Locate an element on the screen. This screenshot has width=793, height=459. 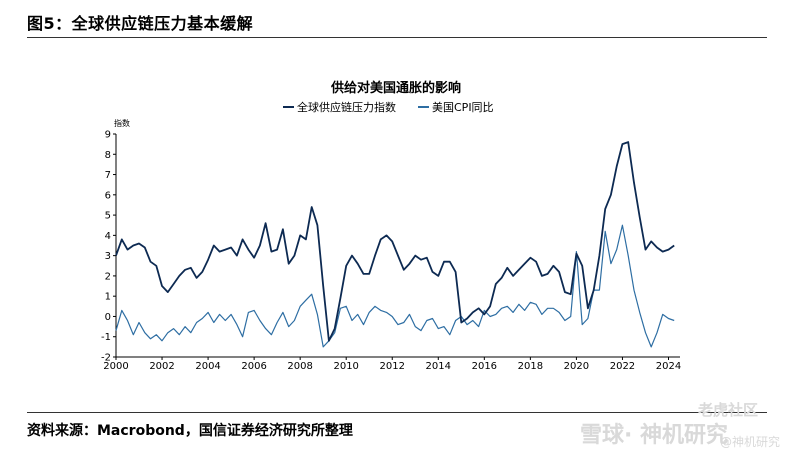
source-note: 资料来源：Macrobond，国信证券经济研究所整理 is located at coordinates (190, 431).